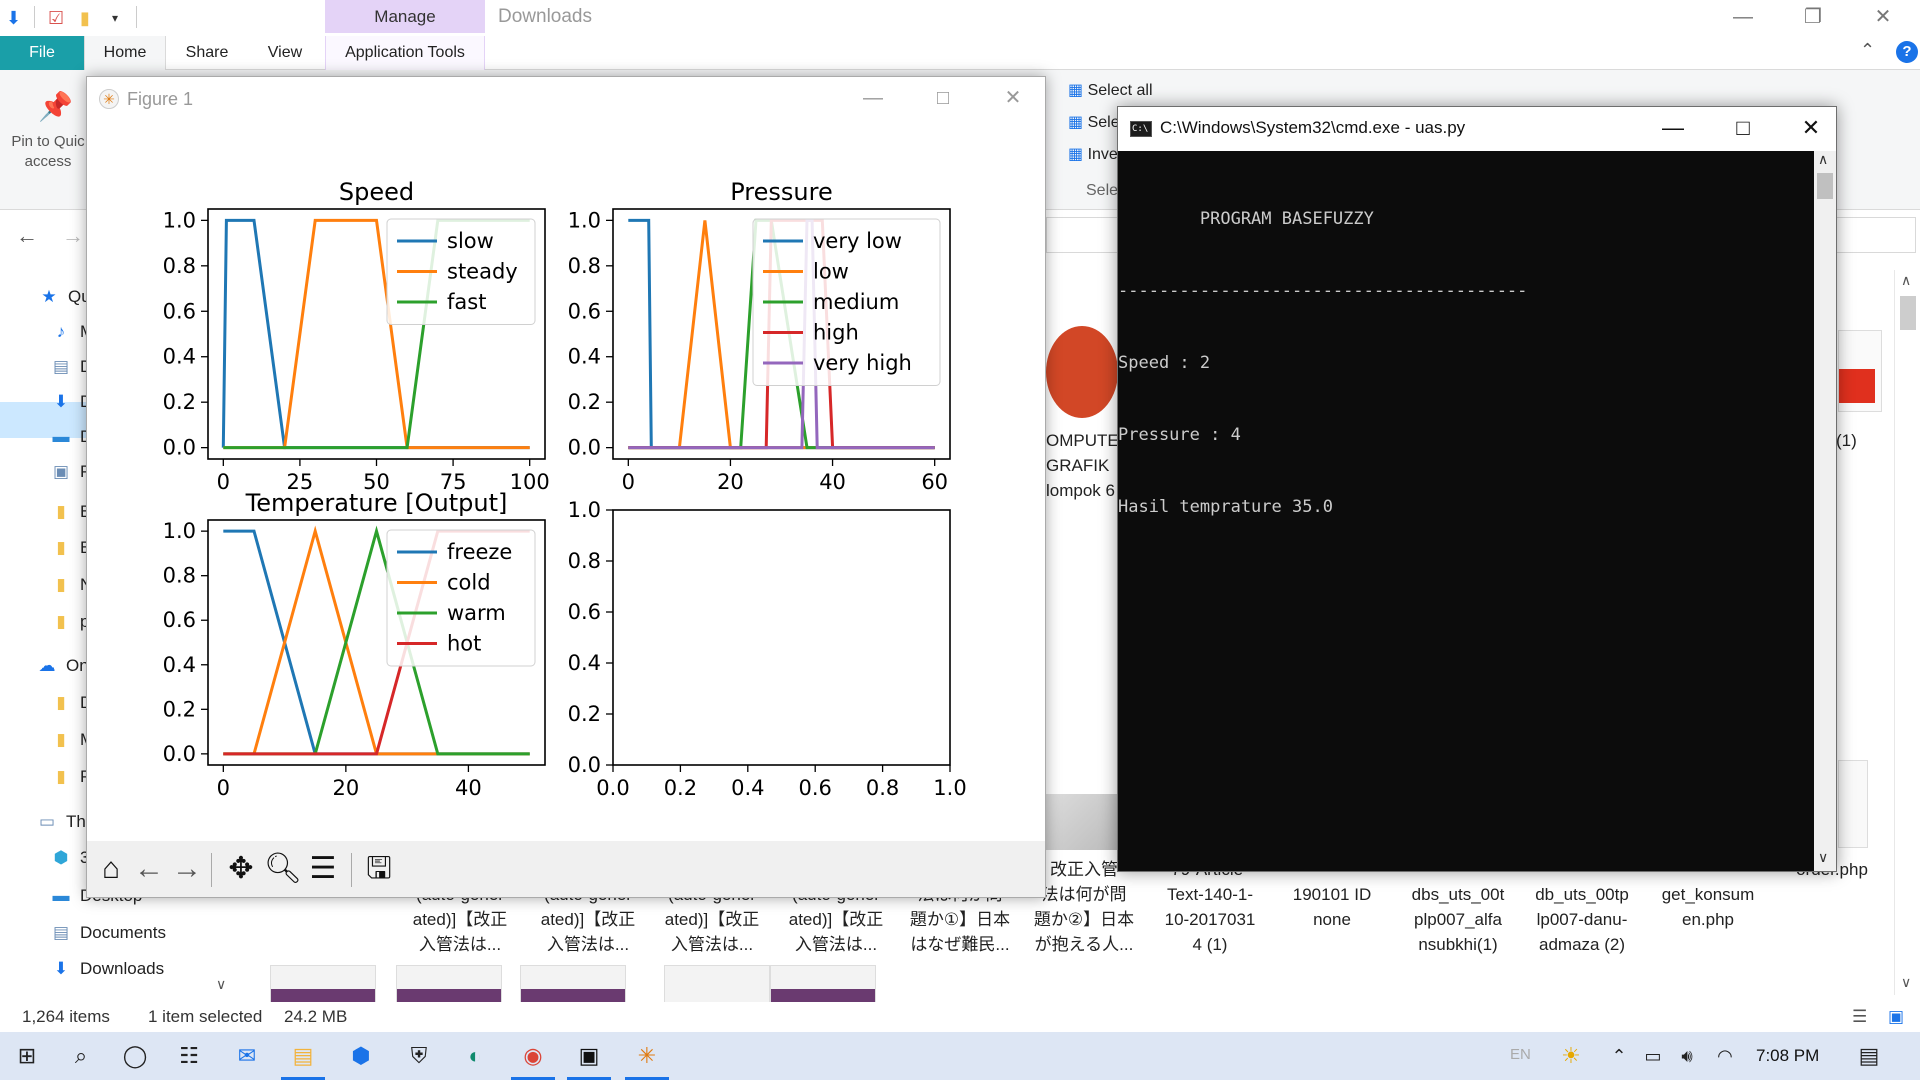  What do you see at coordinates (115, 18) in the screenshot?
I see `qat-dropdown-icon: ▾` at bounding box center [115, 18].